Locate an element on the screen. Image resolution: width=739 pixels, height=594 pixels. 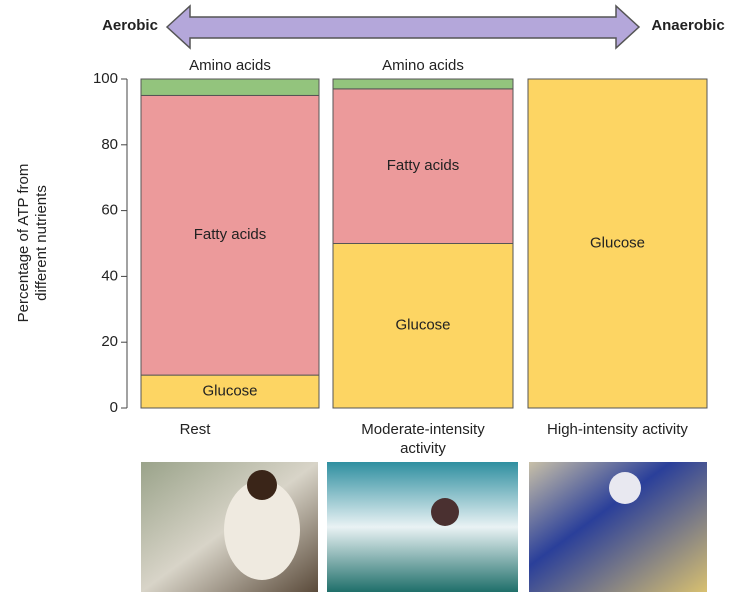
y-tick-label: 20 is located at coordinates (109, 341).